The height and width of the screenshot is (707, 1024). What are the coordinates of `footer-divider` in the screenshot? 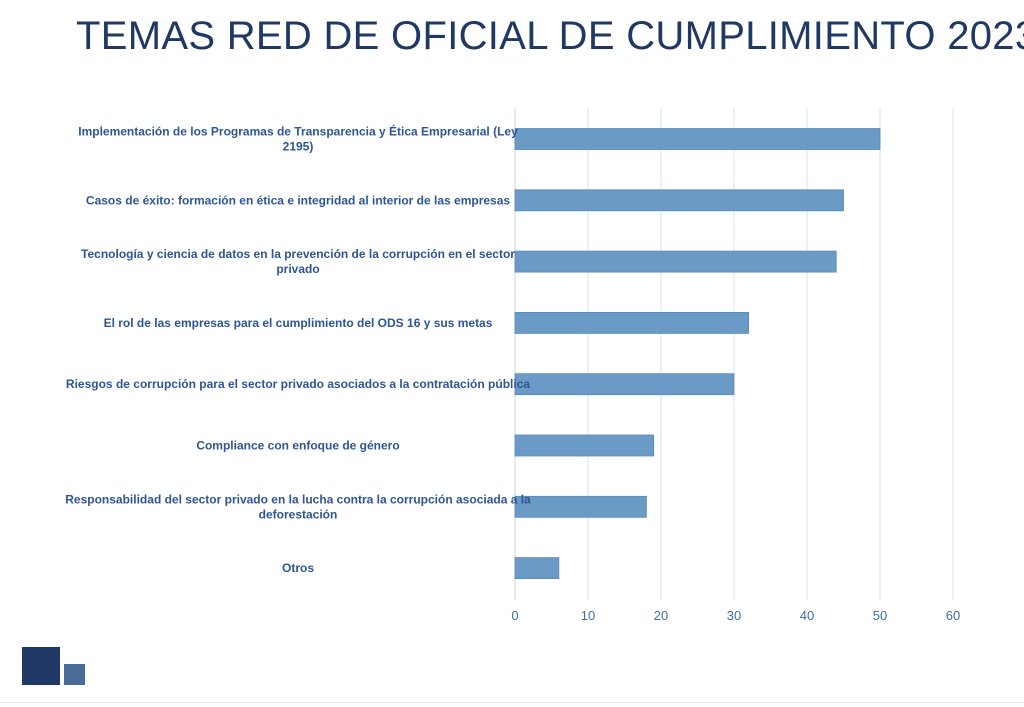 It's located at (512, 702).